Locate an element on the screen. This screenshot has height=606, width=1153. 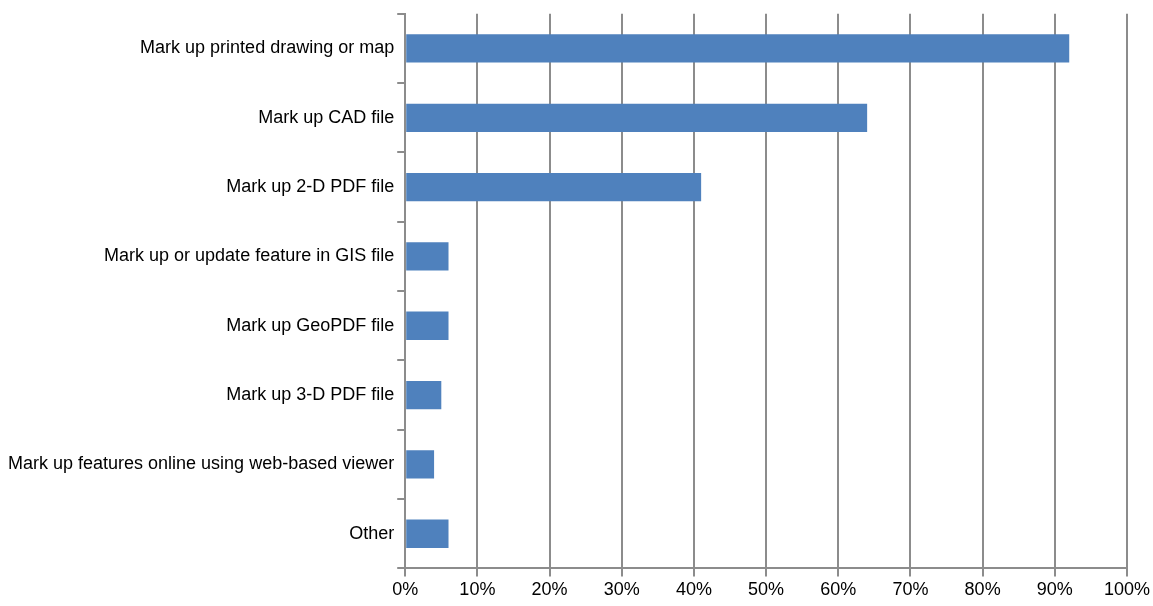
x-tick-label: 0% is located at coordinates (405, 589).